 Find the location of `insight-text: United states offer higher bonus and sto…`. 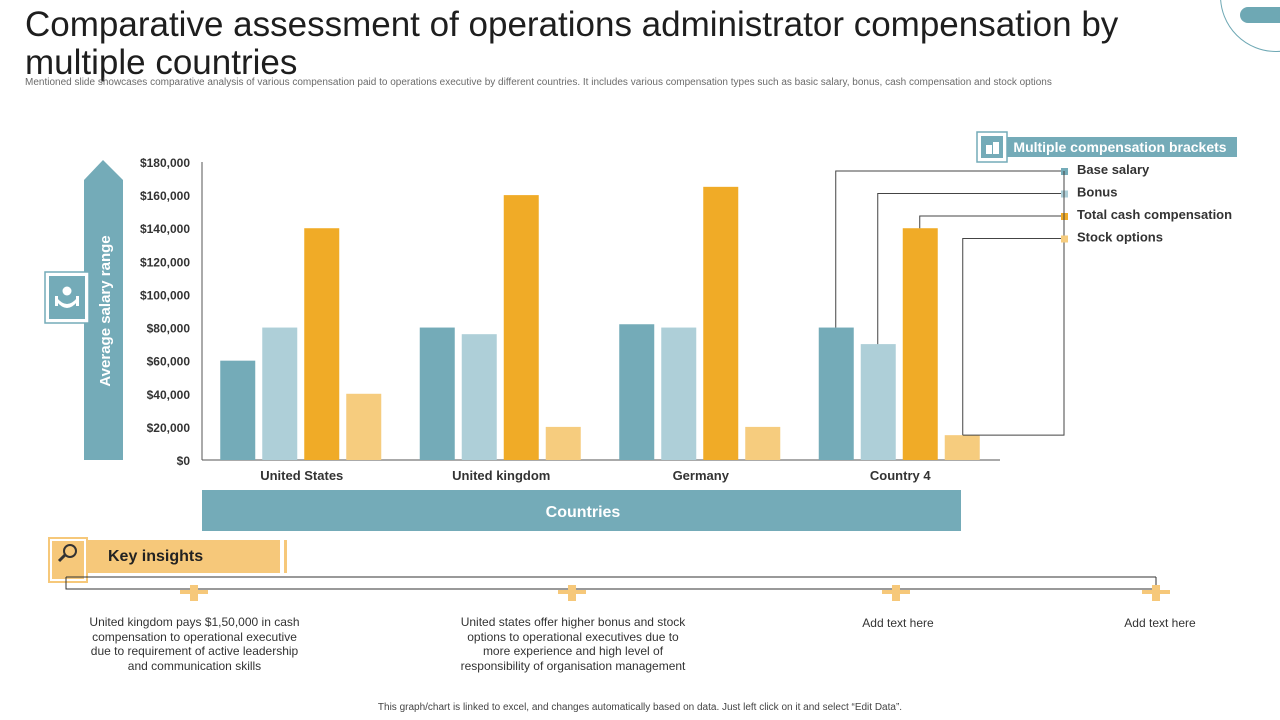

insight-text: United states offer higher bonus and sto… is located at coordinates (573, 644).